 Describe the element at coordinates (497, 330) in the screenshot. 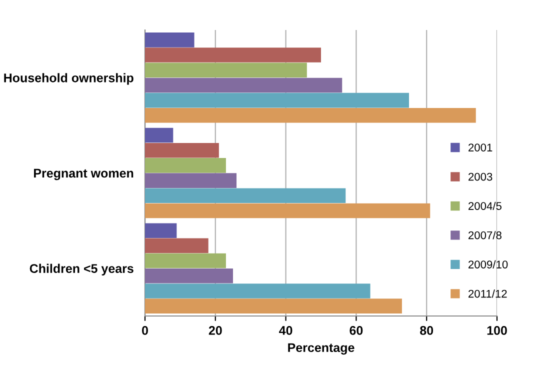

I see `x-tick-label: 100` at that location.